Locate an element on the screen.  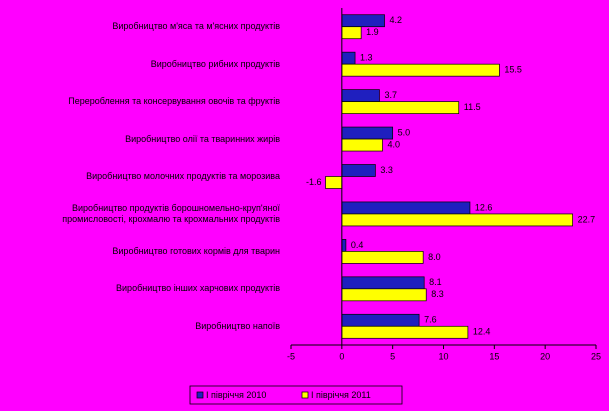
value-label: 1.3 is located at coordinates (366, 58).